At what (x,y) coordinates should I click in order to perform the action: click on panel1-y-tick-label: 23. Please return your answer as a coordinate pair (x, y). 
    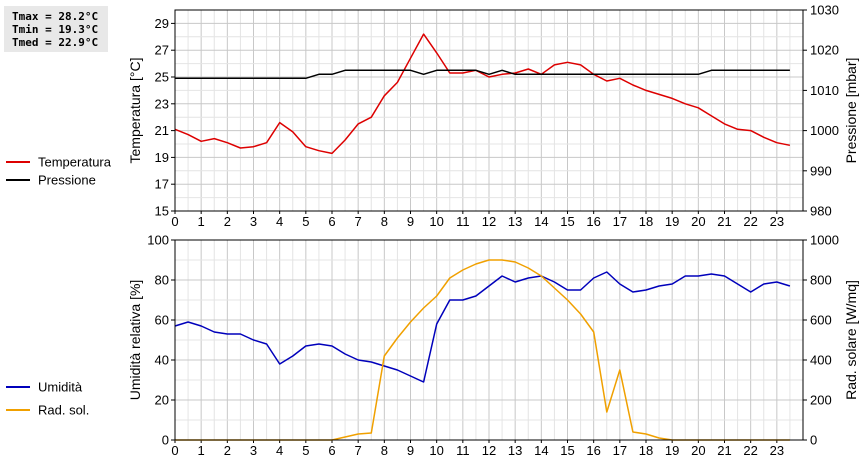
    Looking at the image, I should click on (162, 103).